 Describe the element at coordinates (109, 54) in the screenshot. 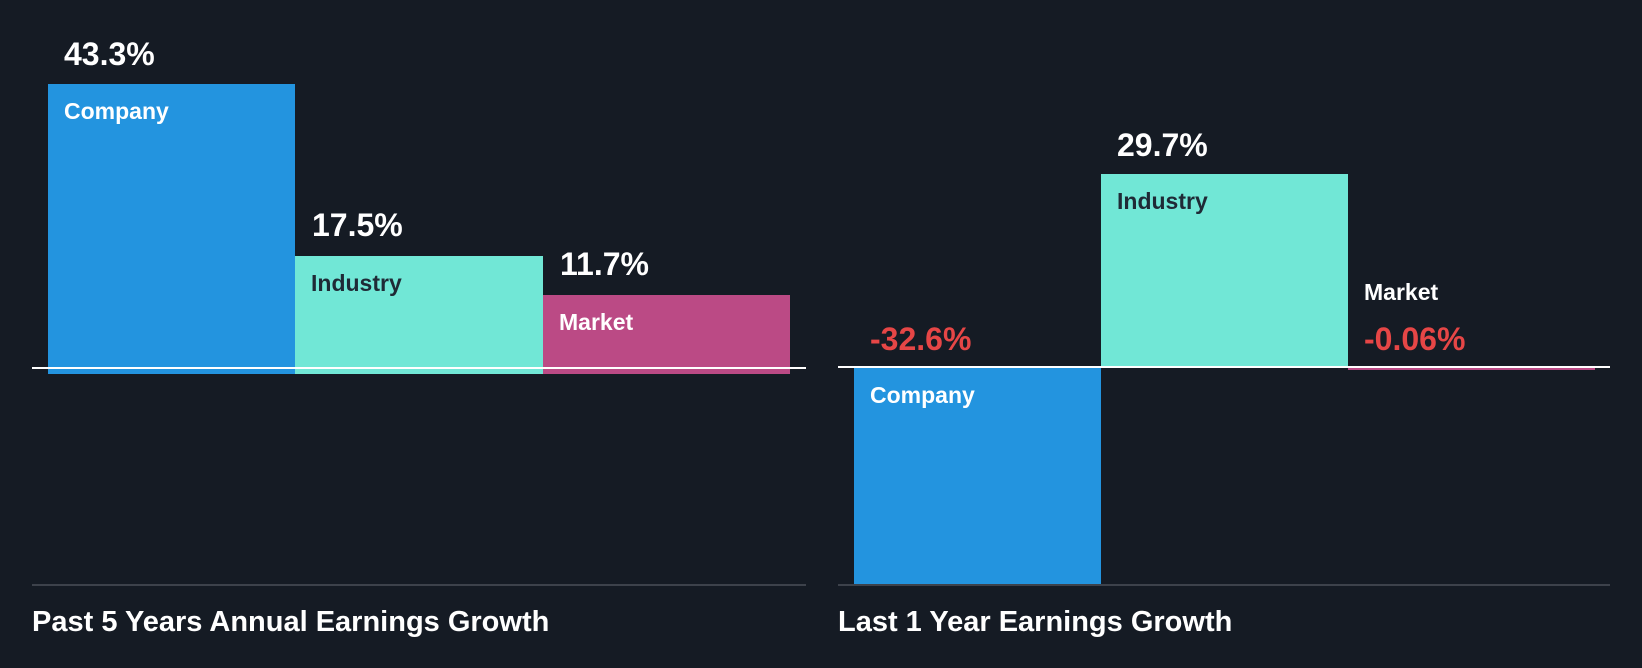

I see `value-company: 43.3%` at that location.